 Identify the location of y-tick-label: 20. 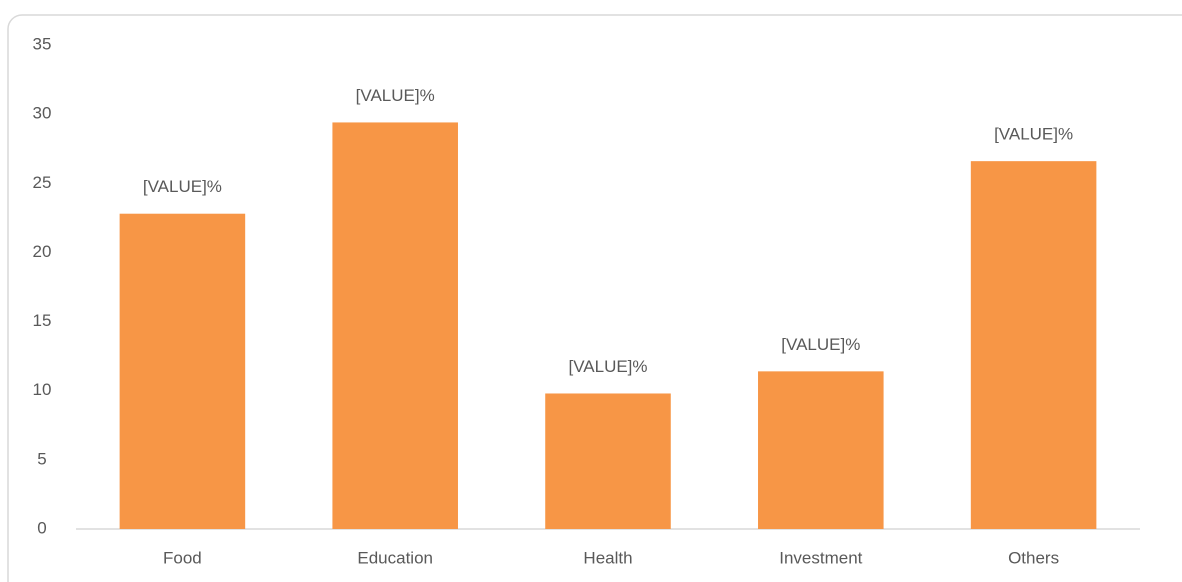
(42, 251).